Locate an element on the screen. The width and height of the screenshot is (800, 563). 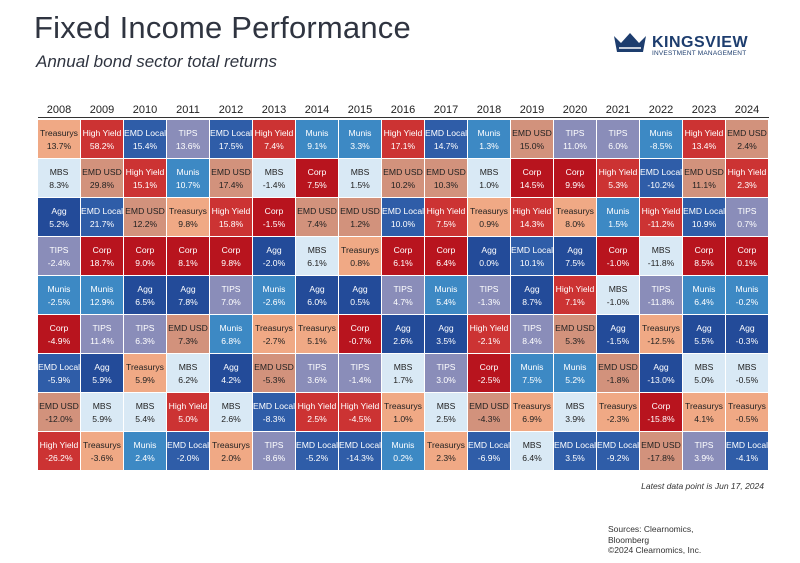
return-value: 15.4% is located at coordinates (145, 146).